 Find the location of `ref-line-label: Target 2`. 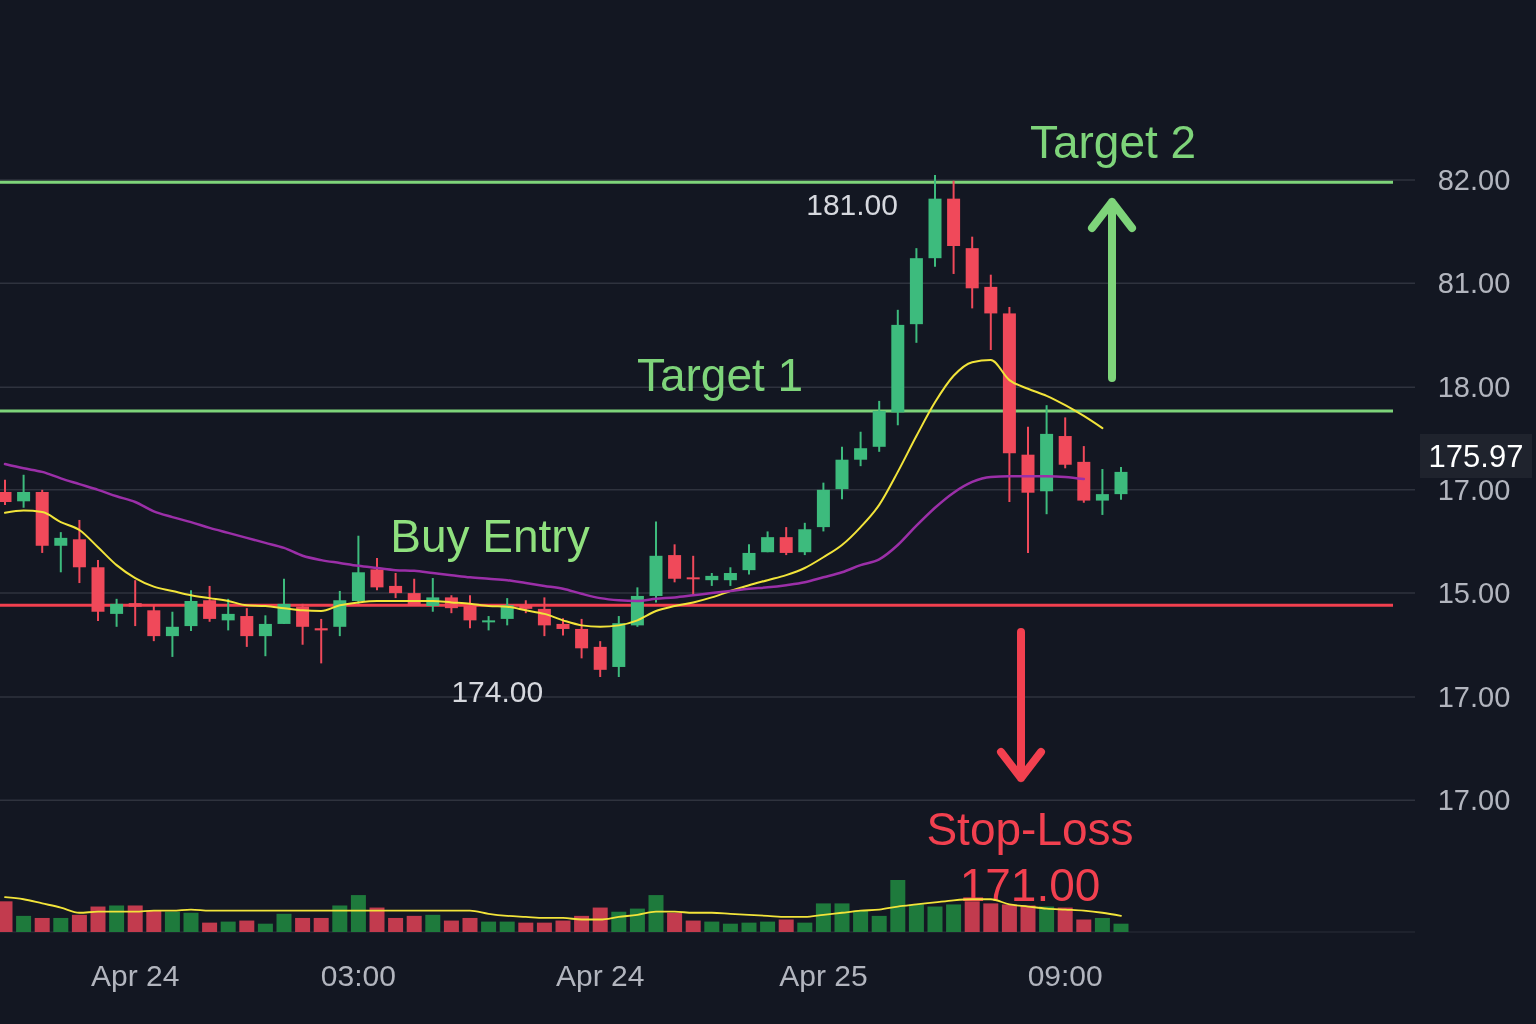

ref-line-label: Target 2 is located at coordinates (1113, 142).